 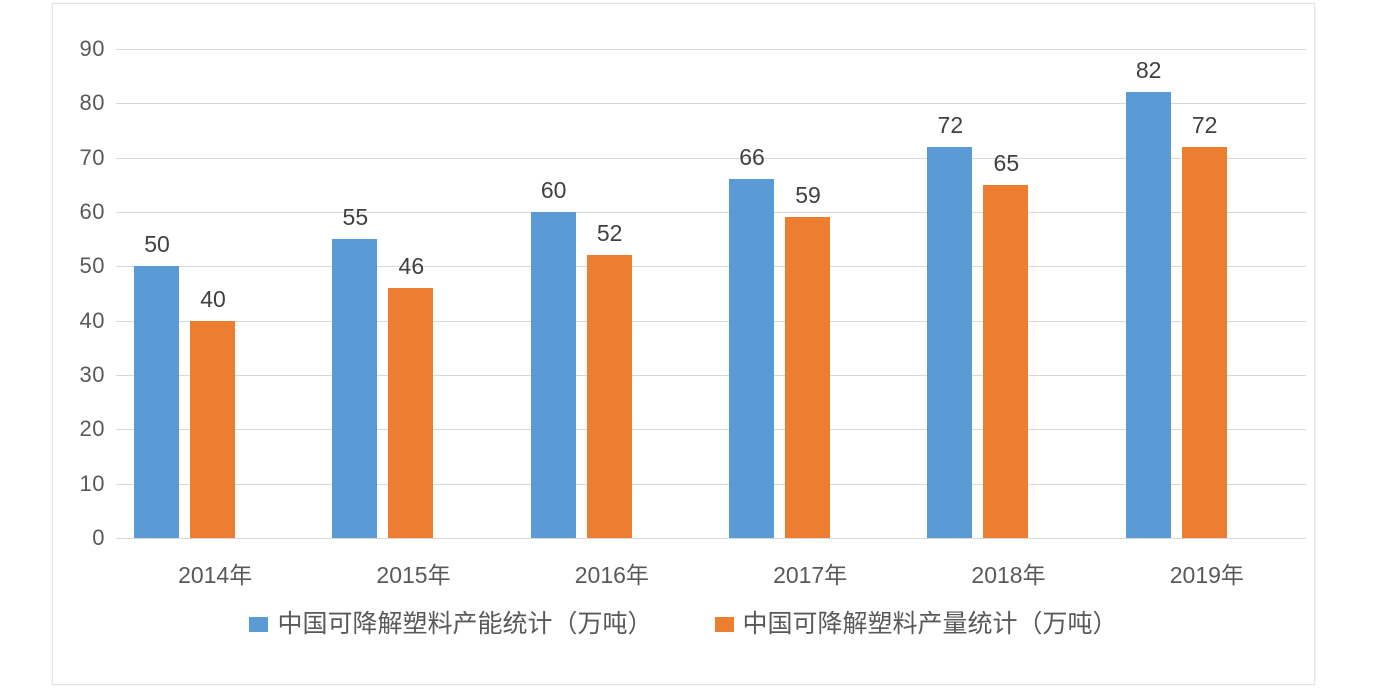 What do you see at coordinates (611, 575) in the screenshot?
I see `x-axis-tick-label: 2016年` at bounding box center [611, 575].